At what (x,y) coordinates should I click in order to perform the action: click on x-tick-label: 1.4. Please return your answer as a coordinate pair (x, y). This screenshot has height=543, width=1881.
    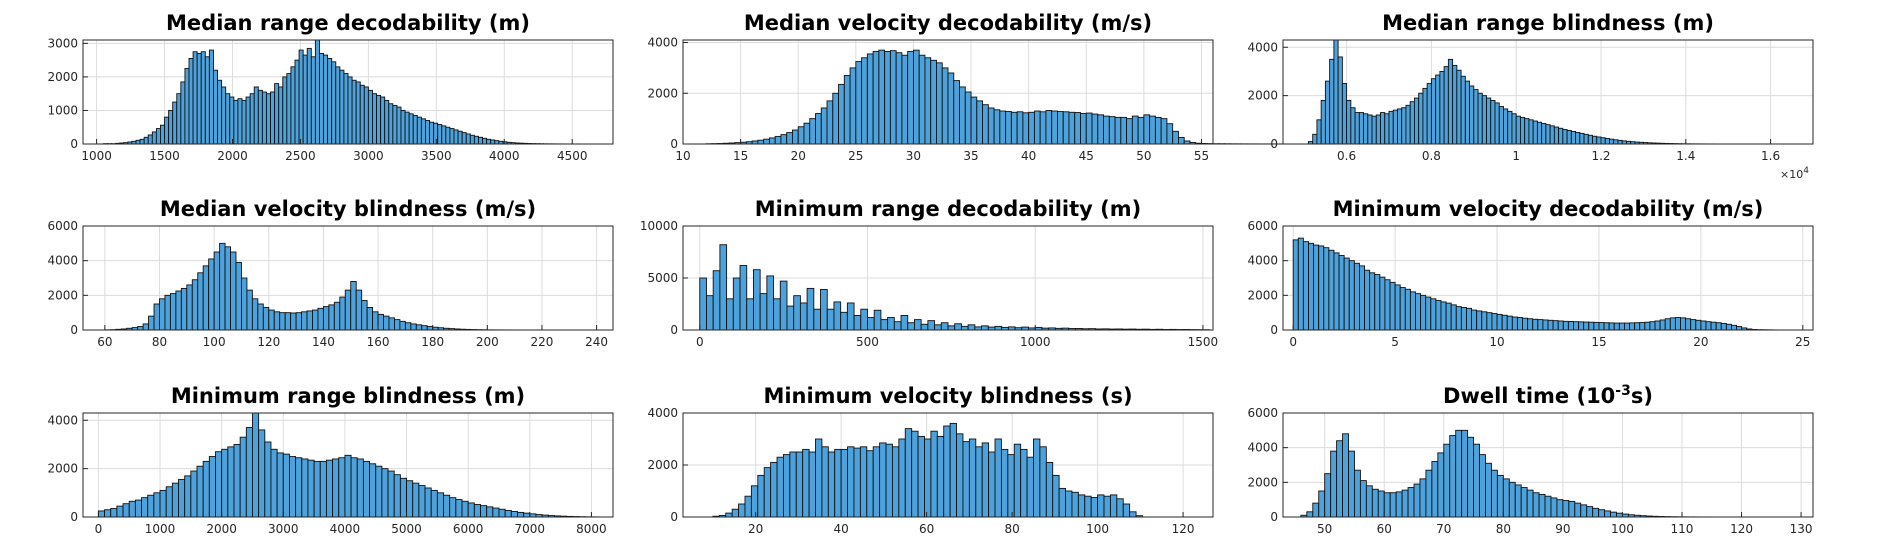
    Looking at the image, I should click on (1685, 156).